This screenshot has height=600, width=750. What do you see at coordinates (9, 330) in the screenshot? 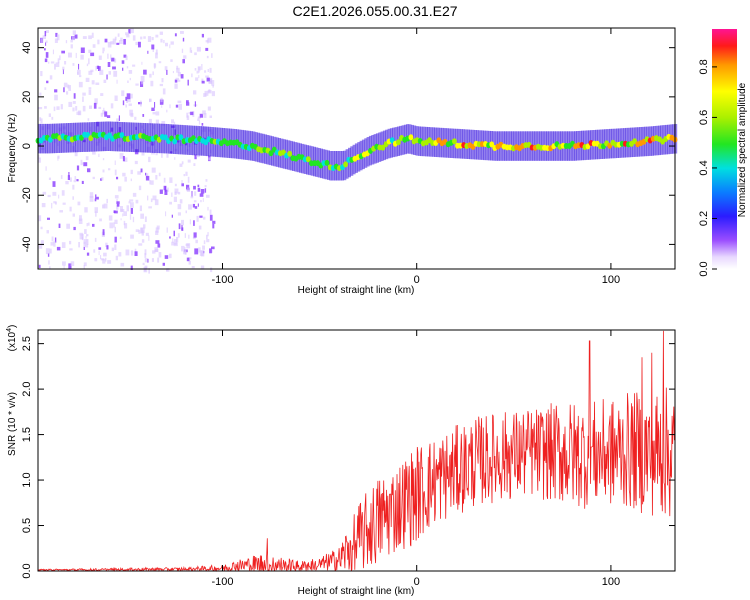
I see `snr-scale-exponent: 4` at bounding box center [9, 330].